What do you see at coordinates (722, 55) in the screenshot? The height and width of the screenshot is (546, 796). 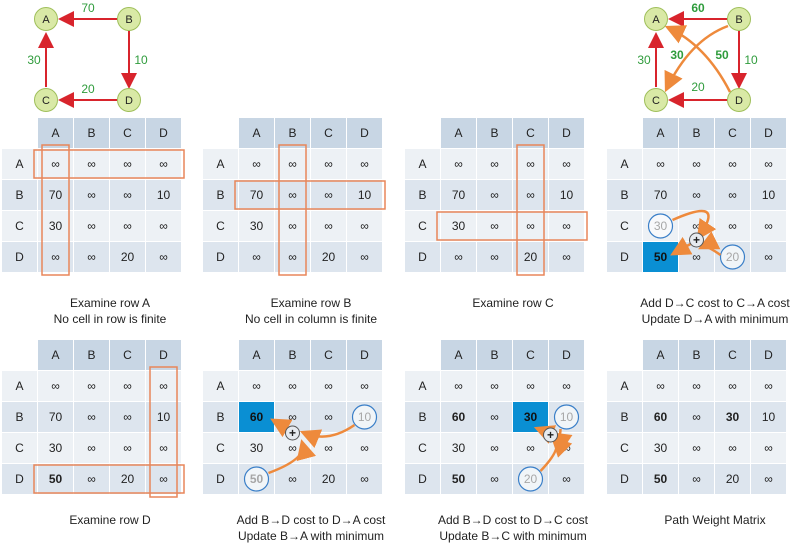 I see `weight-d-a: 50` at bounding box center [722, 55].